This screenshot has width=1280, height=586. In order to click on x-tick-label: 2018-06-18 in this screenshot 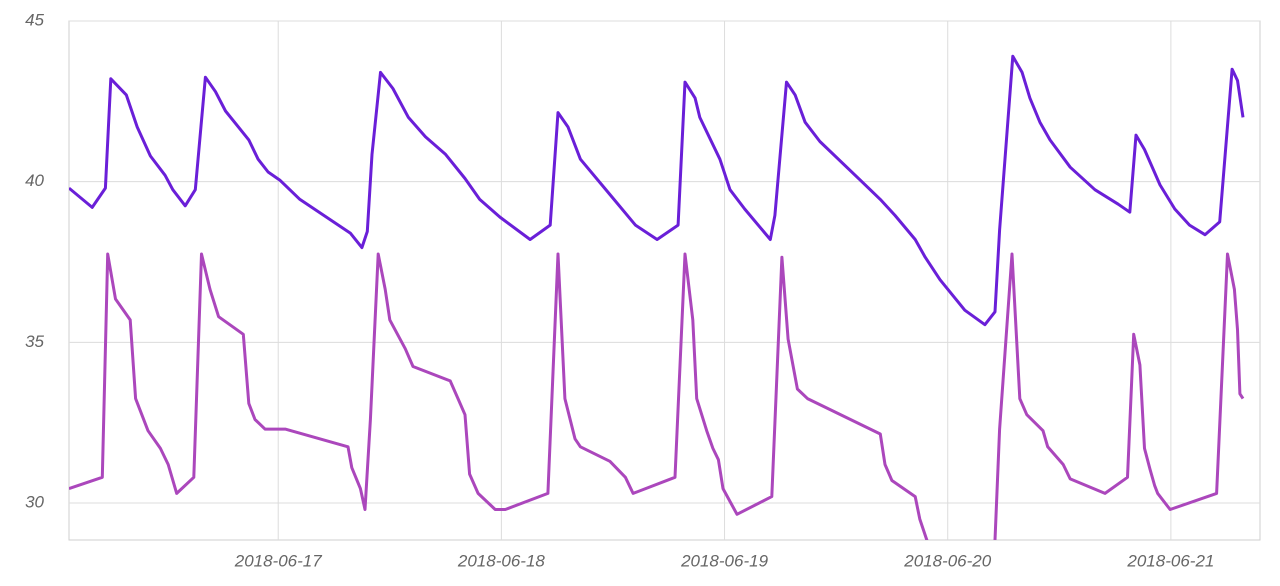, I will do `click(501, 560)`.